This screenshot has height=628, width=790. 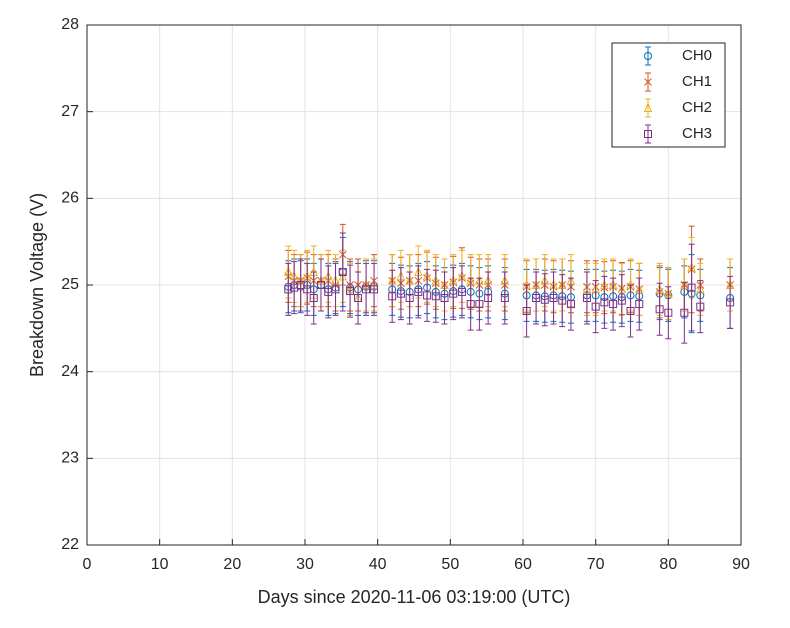 I want to click on legend-label: CH3, so click(x=697, y=133).